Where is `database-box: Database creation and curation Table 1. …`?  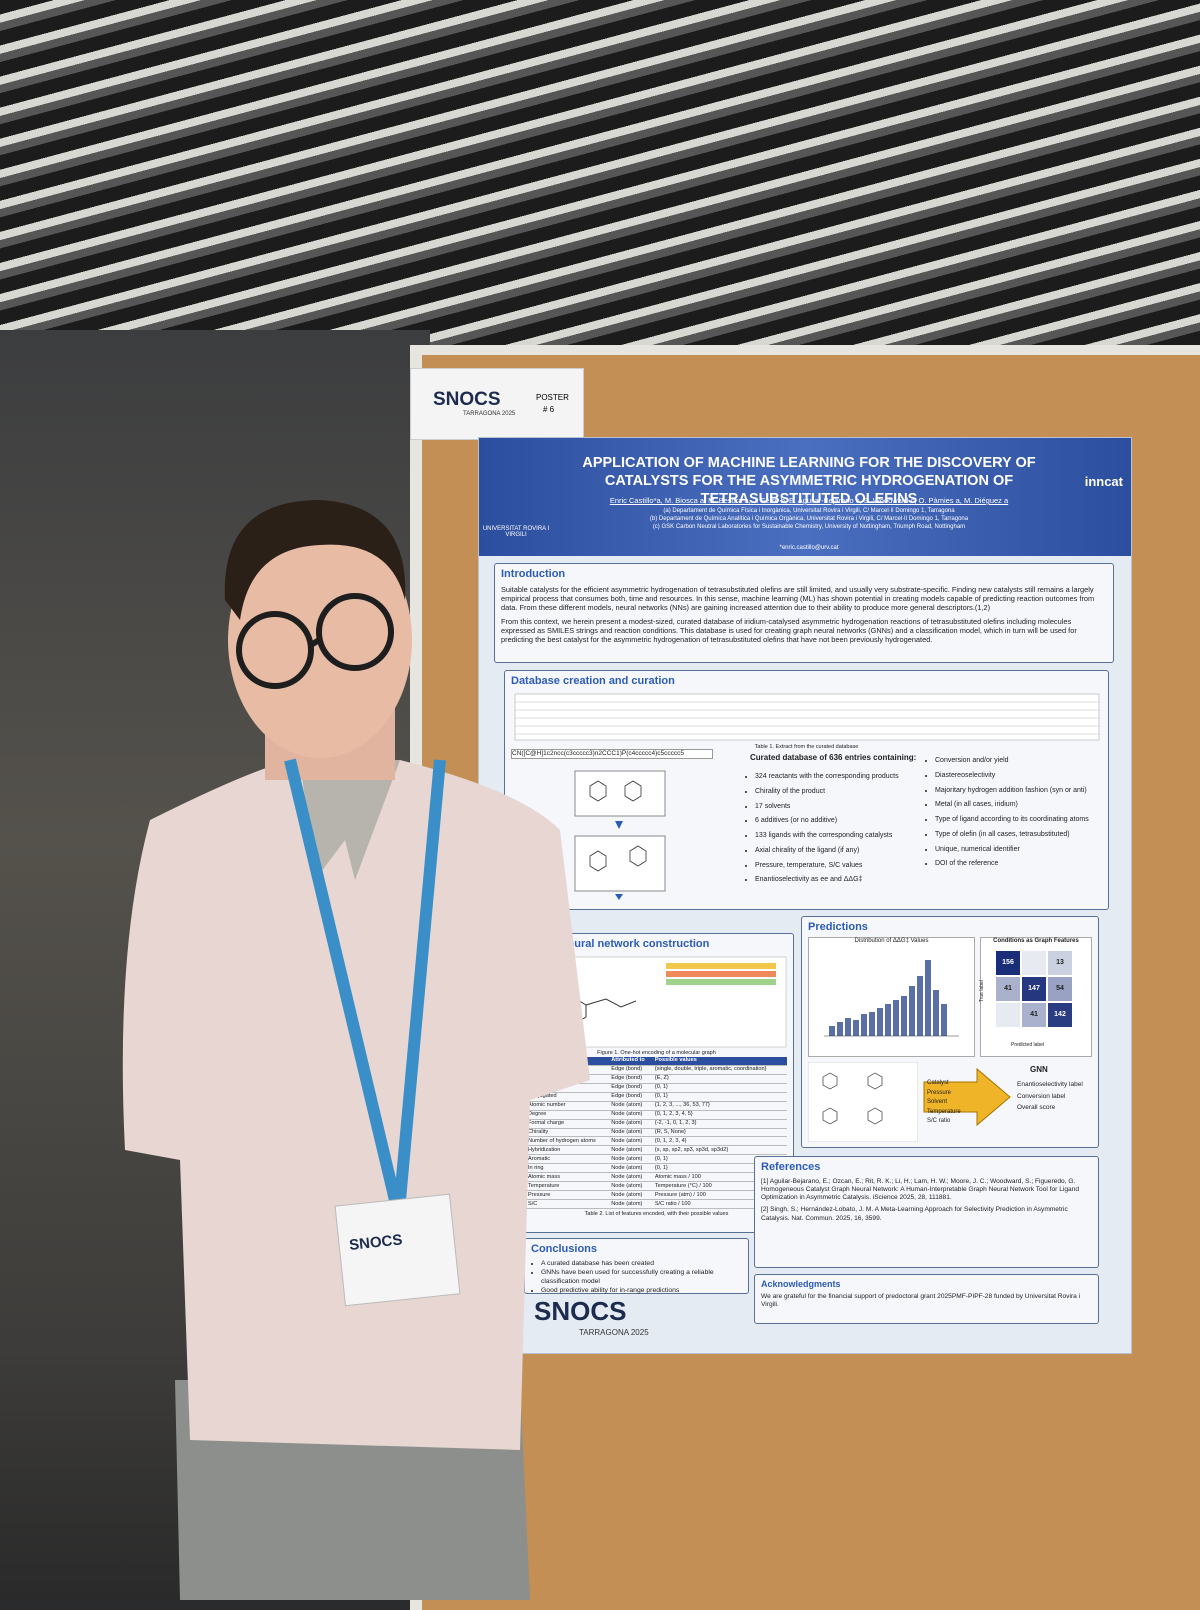 database-box: Database creation and curation Table 1. … is located at coordinates (806, 790).